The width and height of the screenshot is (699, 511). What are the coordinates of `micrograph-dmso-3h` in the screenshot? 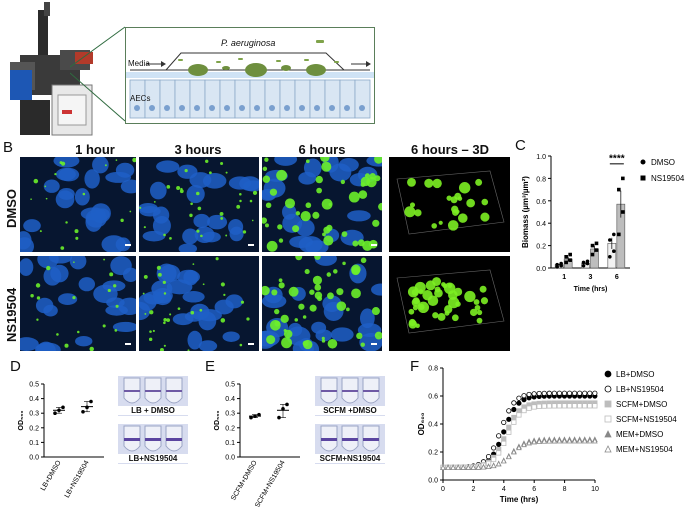 It's located at (199, 204).